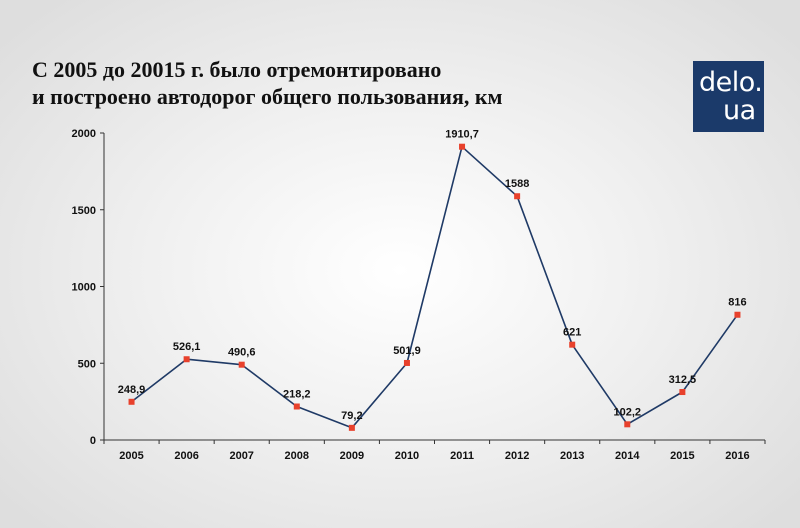  I want to click on data-label: 312,5, so click(683, 380).